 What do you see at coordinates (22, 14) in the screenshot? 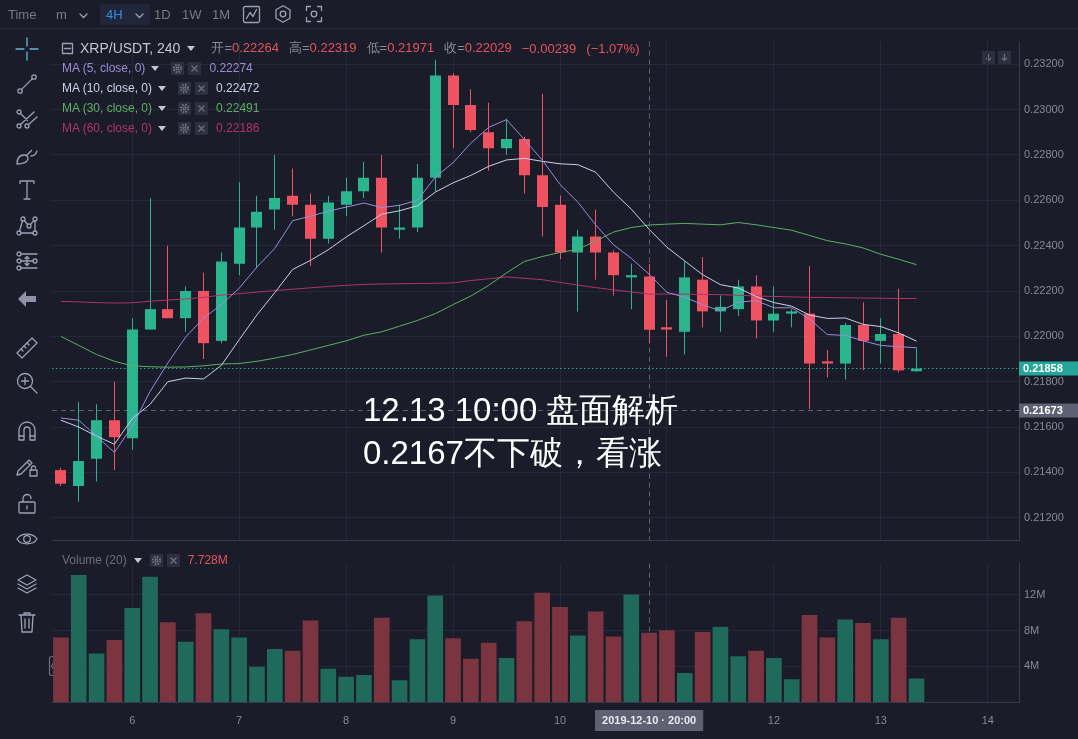
I see `text: Time` at bounding box center [22, 14].